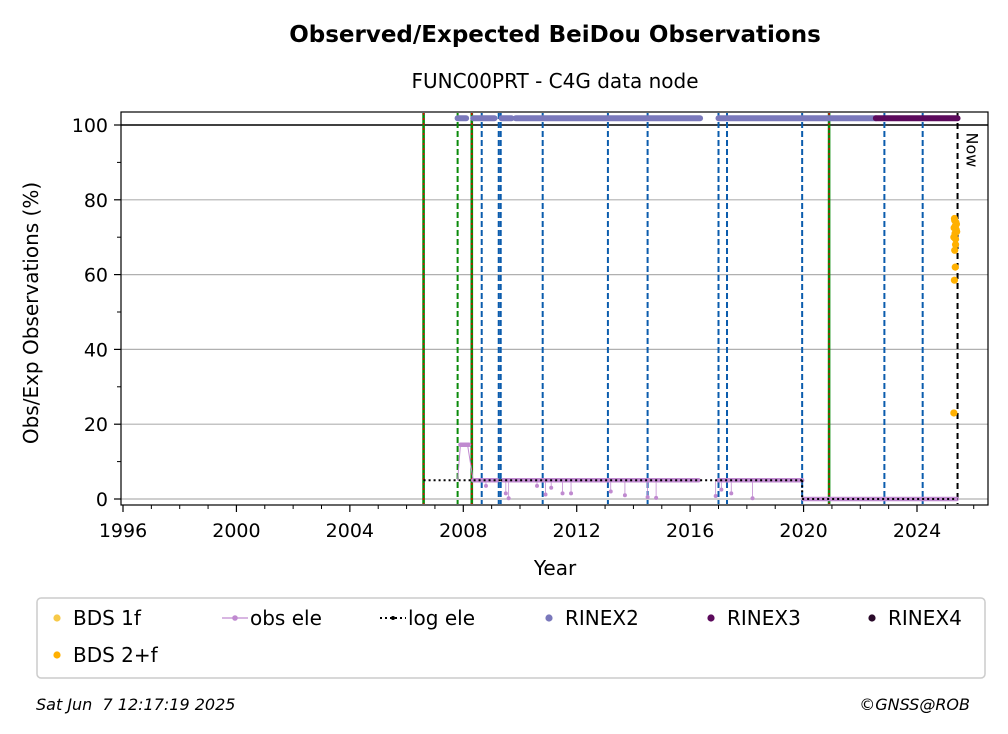  I want to click on x-tick-label: 2016, so click(690, 531).